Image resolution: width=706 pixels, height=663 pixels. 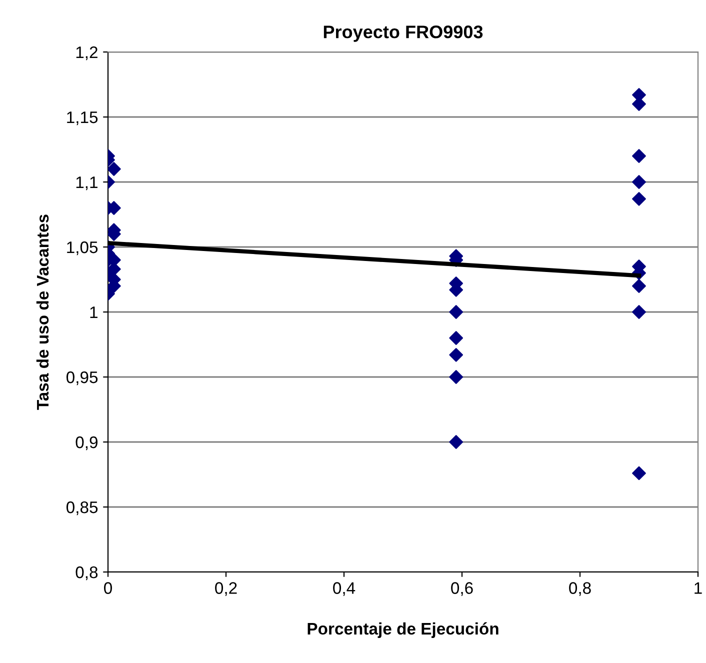 I want to click on x-tick-label: 1, so click(x=698, y=588).